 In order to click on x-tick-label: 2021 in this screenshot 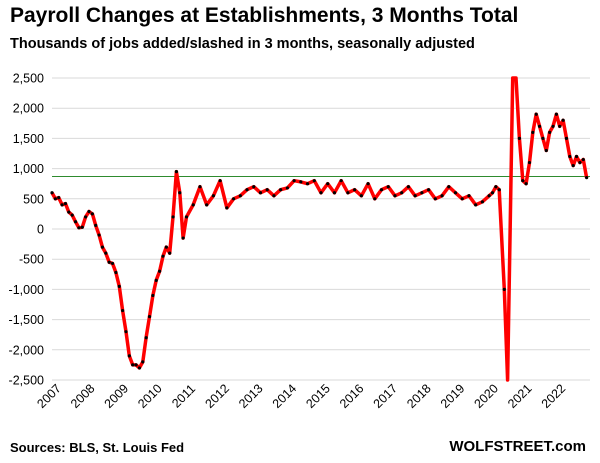, I will do `click(520, 396)`.